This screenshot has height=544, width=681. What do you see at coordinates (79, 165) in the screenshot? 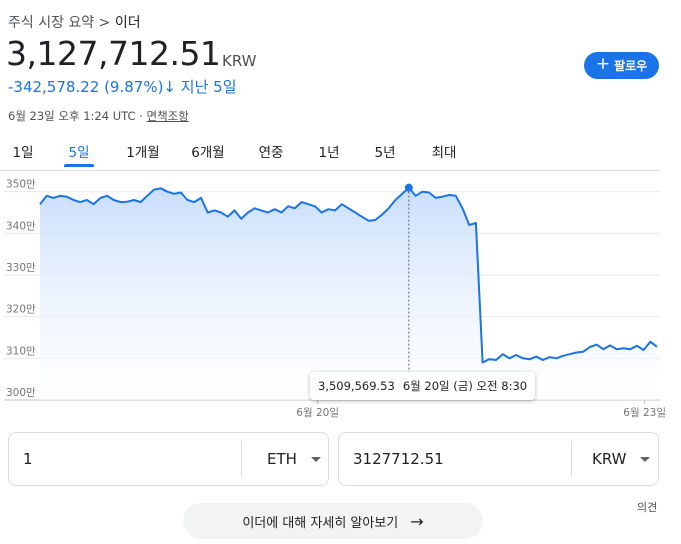
I see `active-tab-indicator` at bounding box center [79, 165].